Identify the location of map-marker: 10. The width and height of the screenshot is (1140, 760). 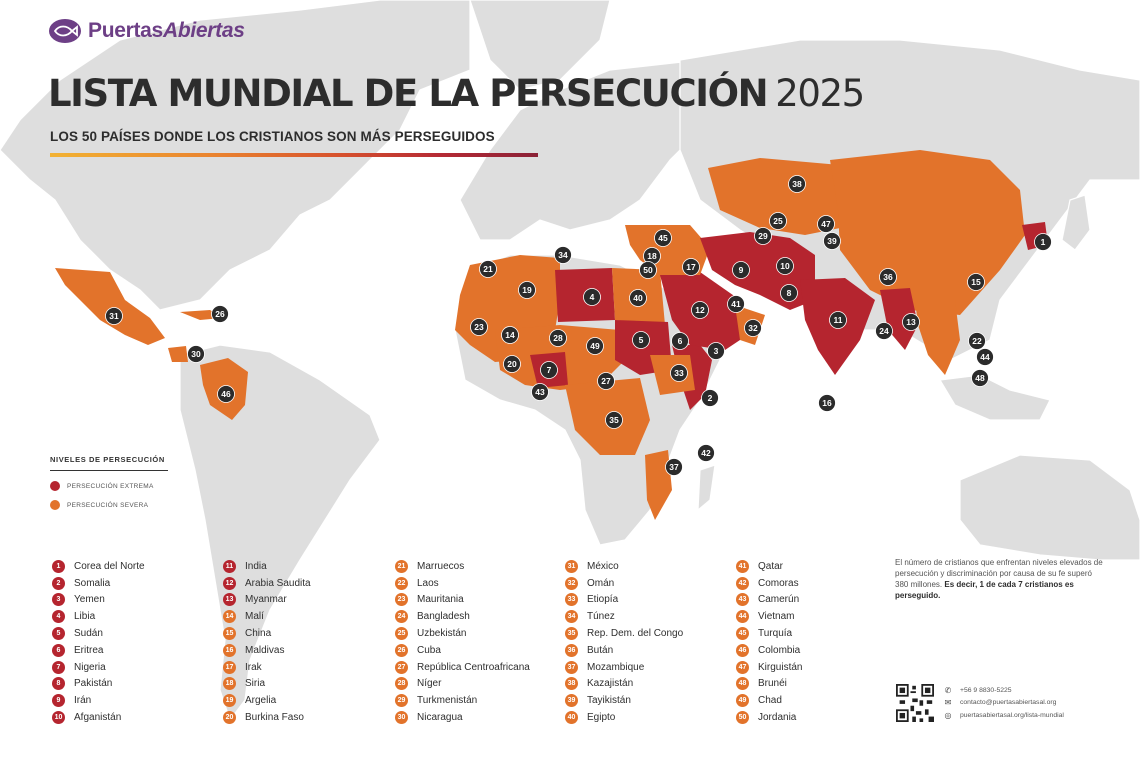
(785, 266).